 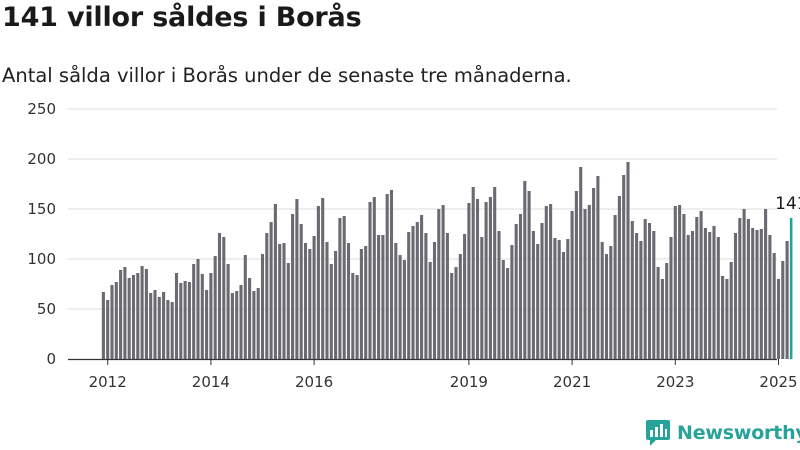 What do you see at coordinates (211, 382) in the screenshot?
I see `x-tick-label: 2014` at bounding box center [211, 382].